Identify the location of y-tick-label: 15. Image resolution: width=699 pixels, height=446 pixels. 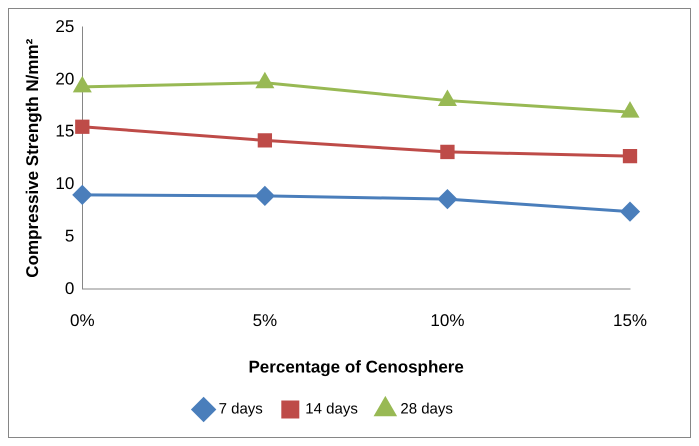
(64, 131).